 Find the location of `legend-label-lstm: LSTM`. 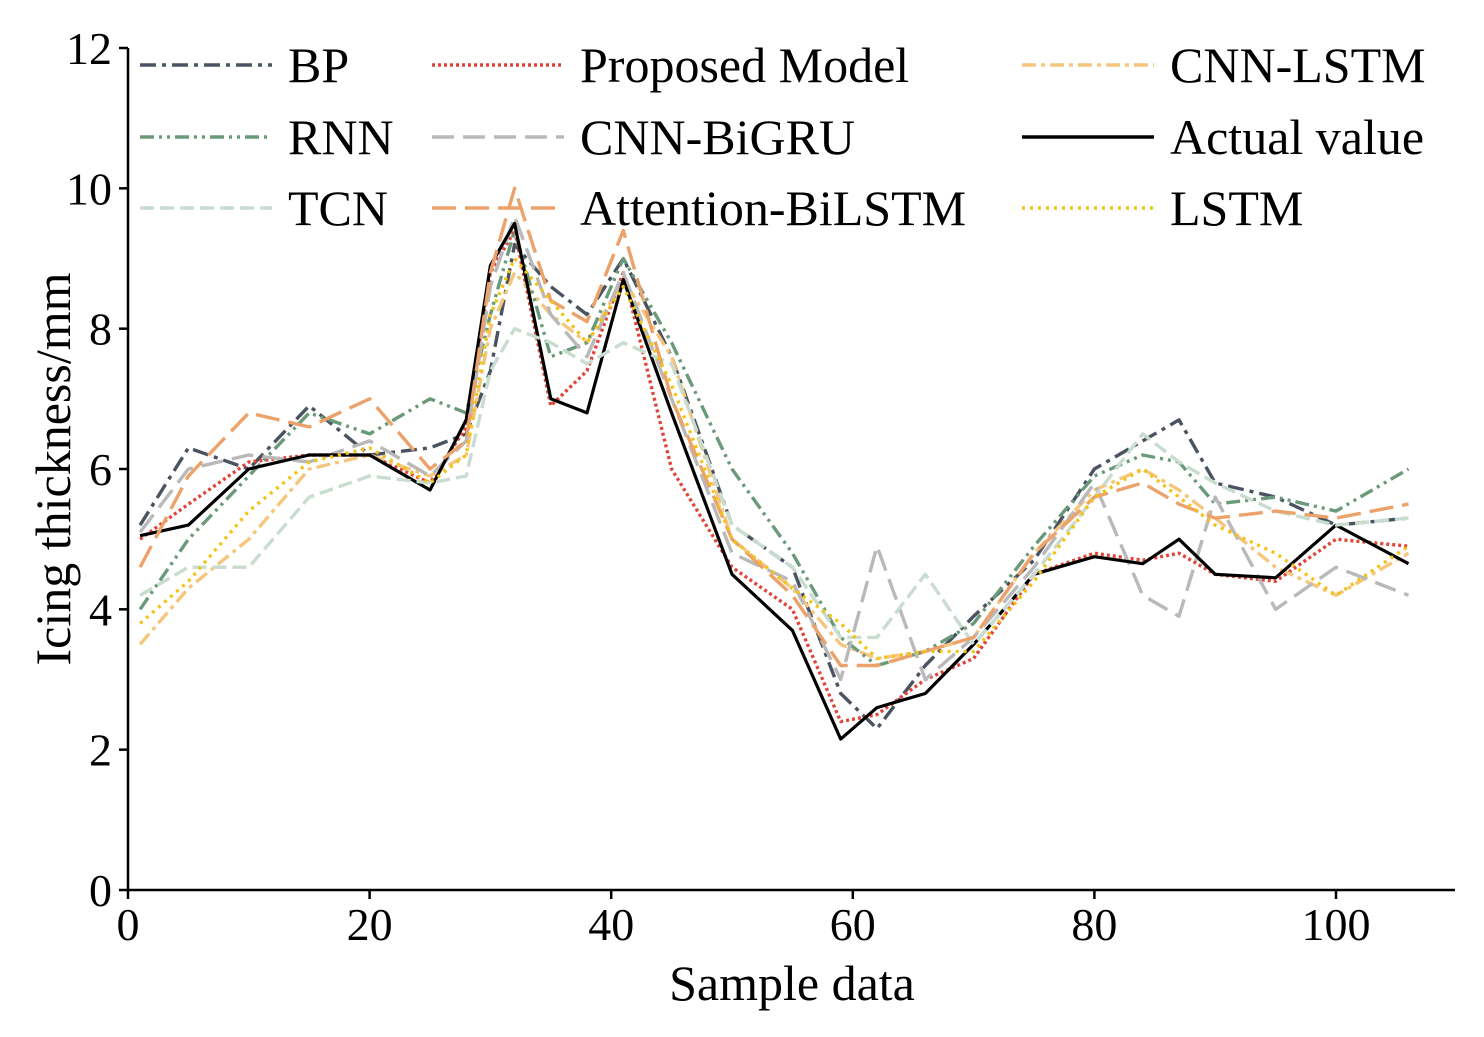

legend-label-lstm: LSTM is located at coordinates (1236, 208).